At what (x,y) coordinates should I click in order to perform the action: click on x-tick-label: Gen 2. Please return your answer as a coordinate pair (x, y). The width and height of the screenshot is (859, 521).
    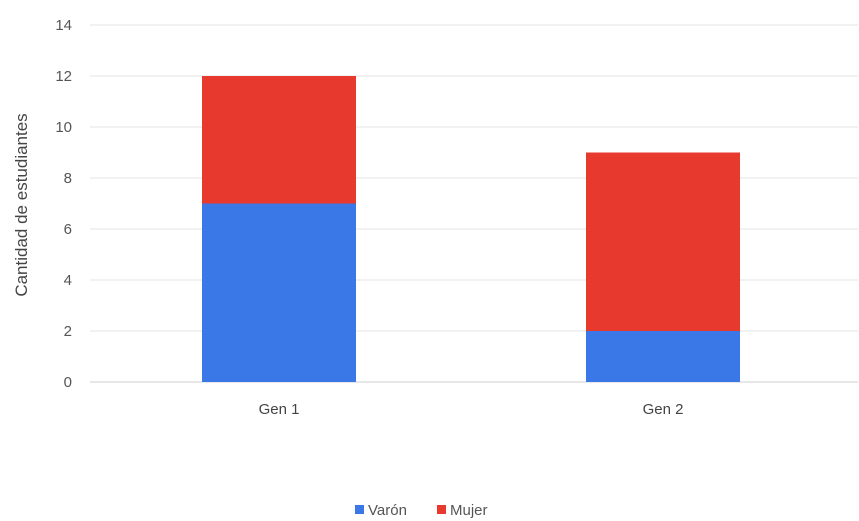
    Looking at the image, I should click on (663, 409).